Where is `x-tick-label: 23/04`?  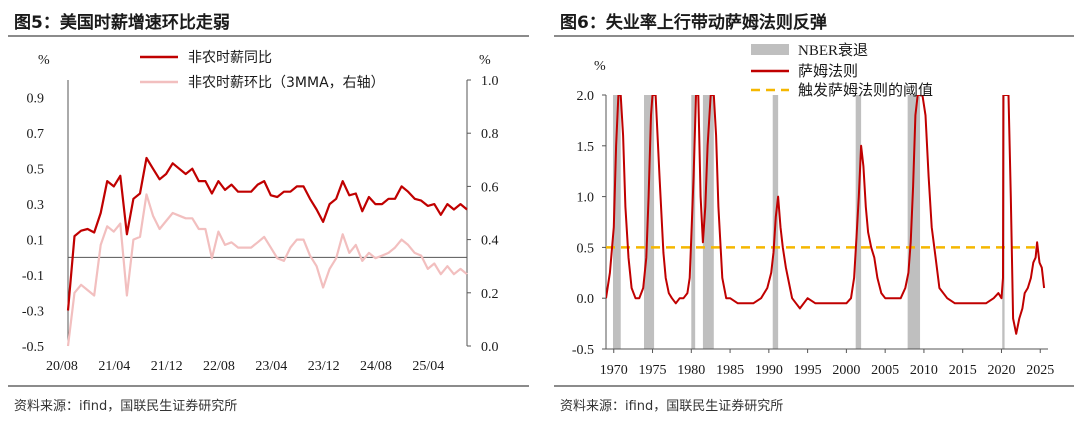
x-tick-label: 23/04 is located at coordinates (271, 366).